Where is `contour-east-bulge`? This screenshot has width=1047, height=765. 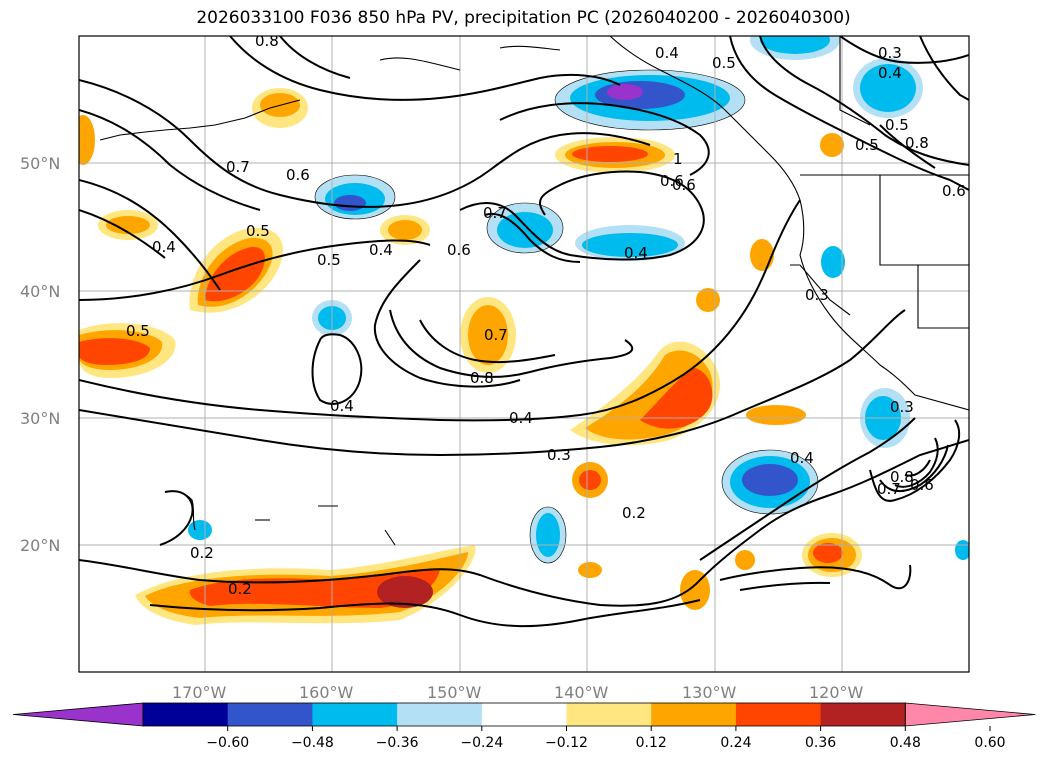
contour-east-bulge is located at coordinates (807, 489).